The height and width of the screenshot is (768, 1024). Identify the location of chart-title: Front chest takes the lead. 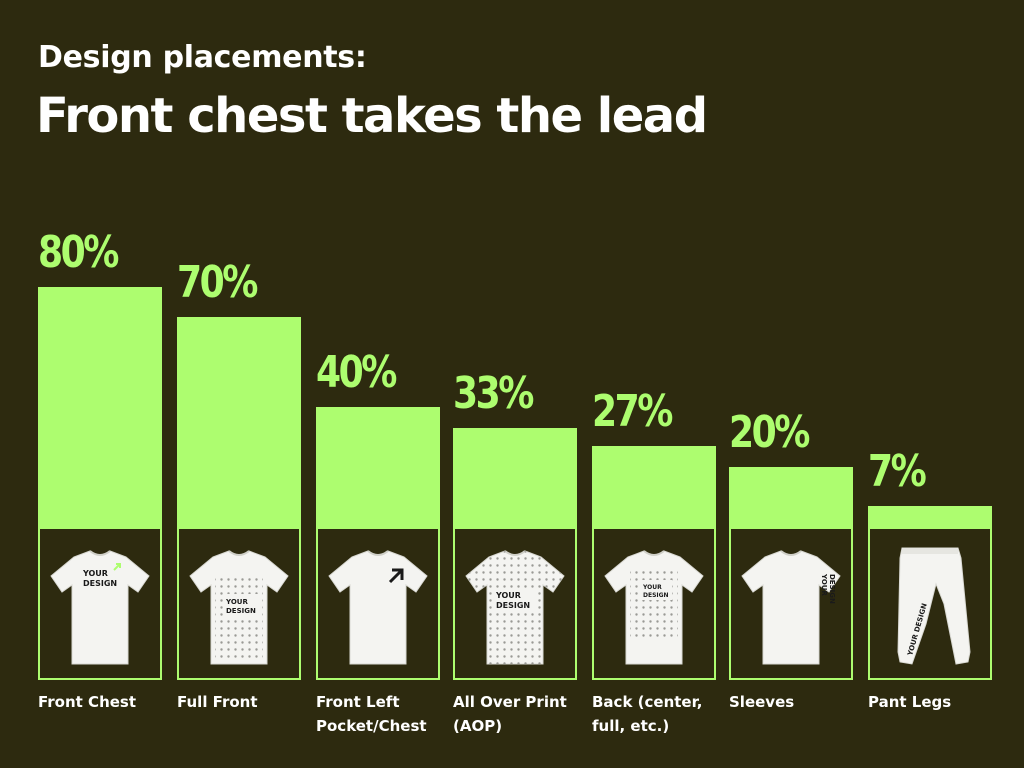
(372, 116).